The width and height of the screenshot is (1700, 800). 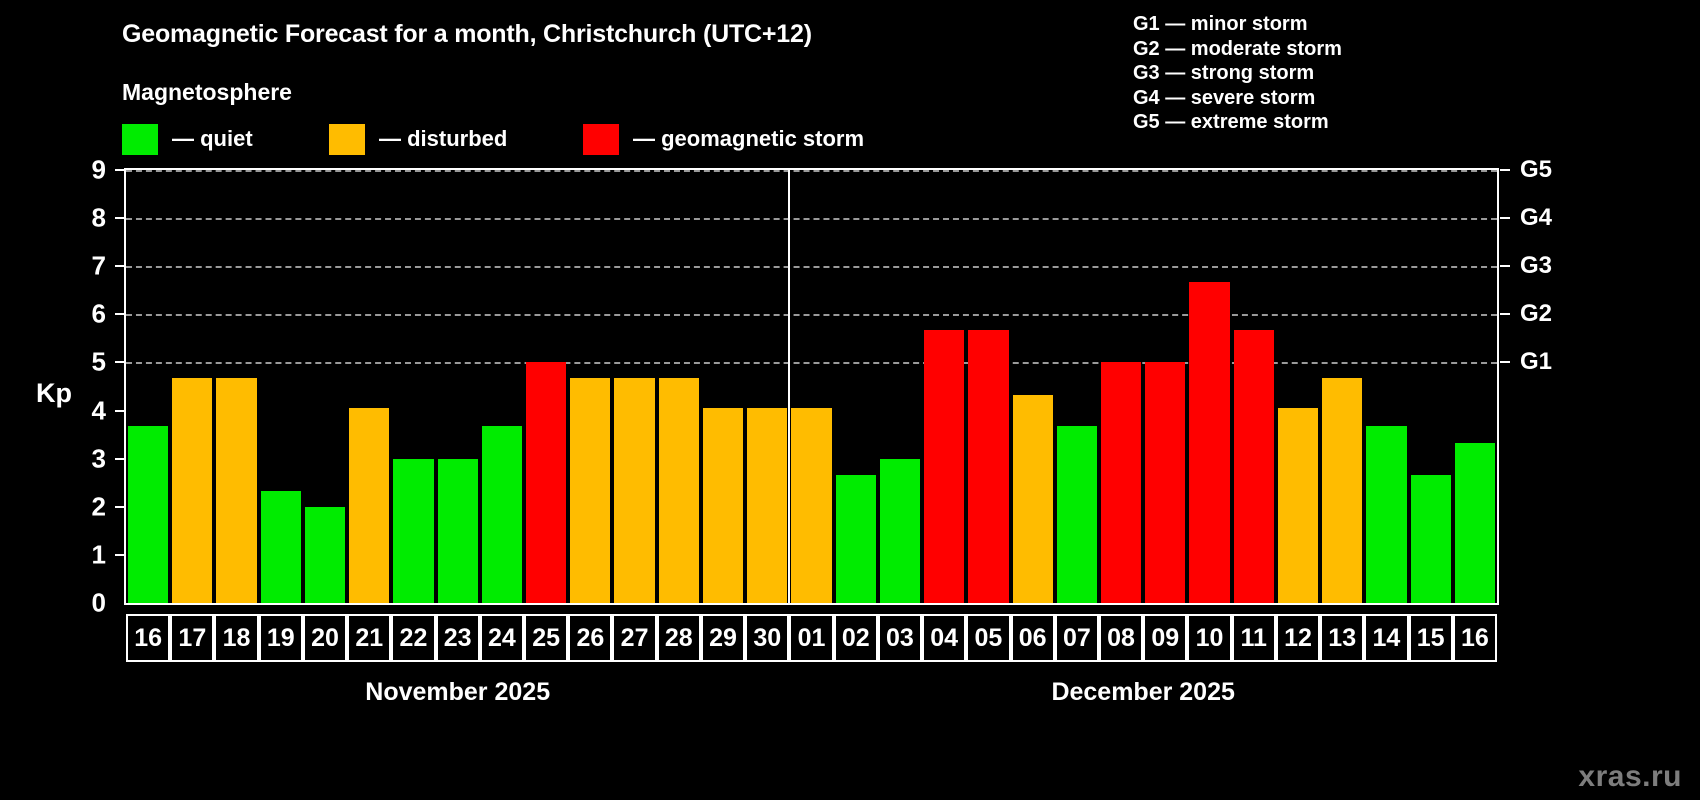 What do you see at coordinates (98, 602) in the screenshot?
I see `y-tick-label-0: 0` at bounding box center [98, 602].